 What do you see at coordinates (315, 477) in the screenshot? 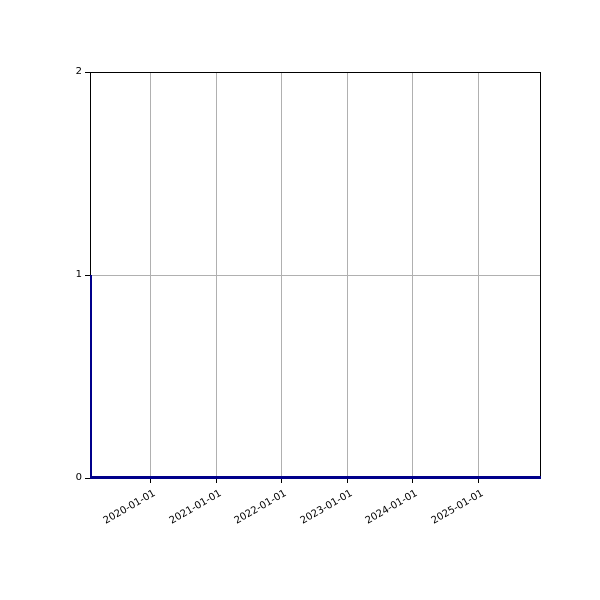
I see `data-line-baseline` at bounding box center [315, 477].